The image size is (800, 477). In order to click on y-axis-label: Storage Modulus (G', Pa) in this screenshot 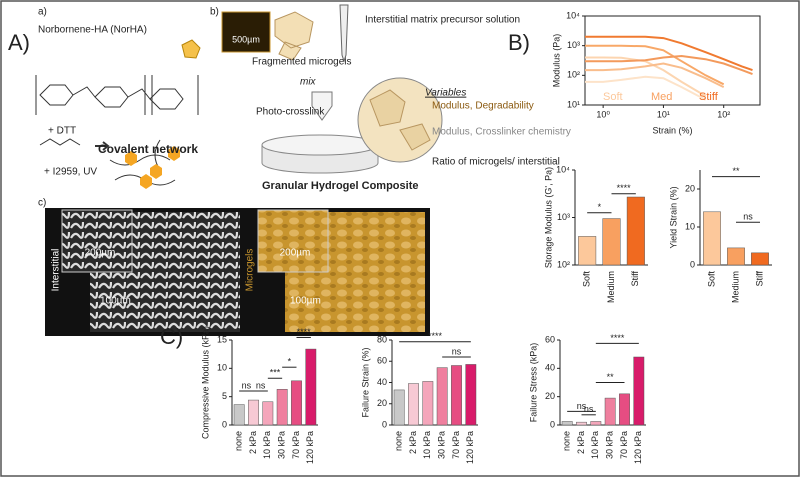, I will do `click(548, 217)`.